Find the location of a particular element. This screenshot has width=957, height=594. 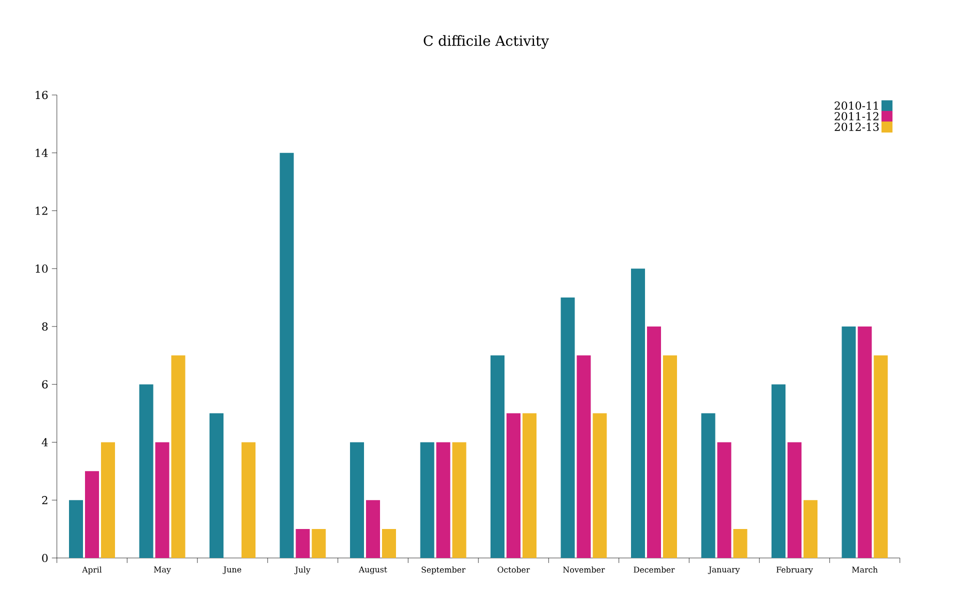

legend-label: 2012-13 is located at coordinates (856, 127).